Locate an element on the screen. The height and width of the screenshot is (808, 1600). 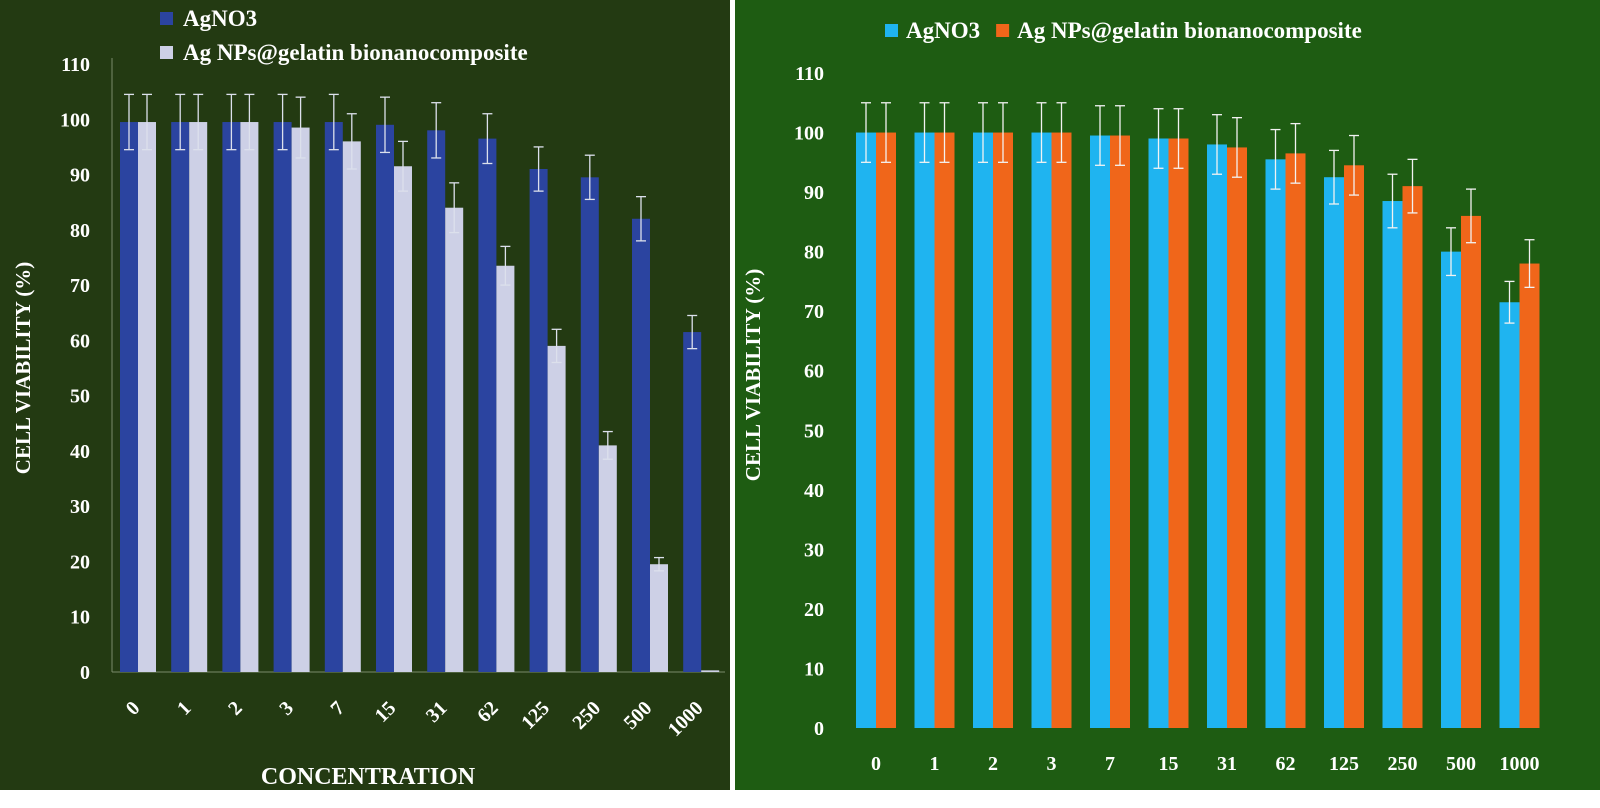
x-tick-label: 250 is located at coordinates (1403, 764).